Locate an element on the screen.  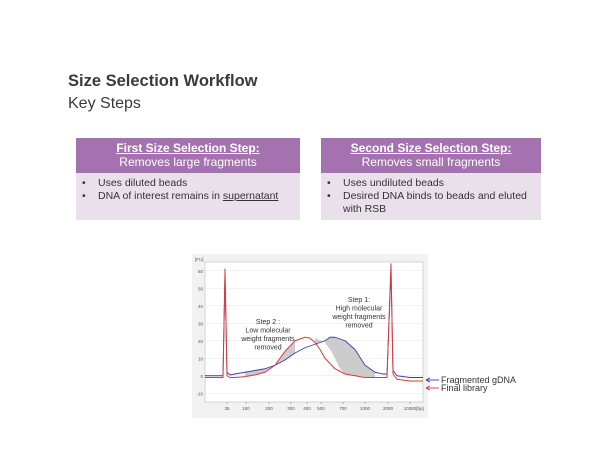
annotation-line: Step 1: is located at coordinates (359, 300).